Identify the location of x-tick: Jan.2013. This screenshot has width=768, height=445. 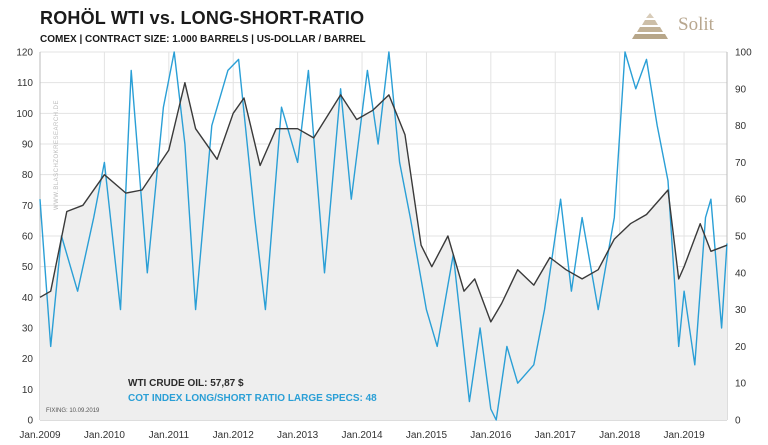
(298, 435).